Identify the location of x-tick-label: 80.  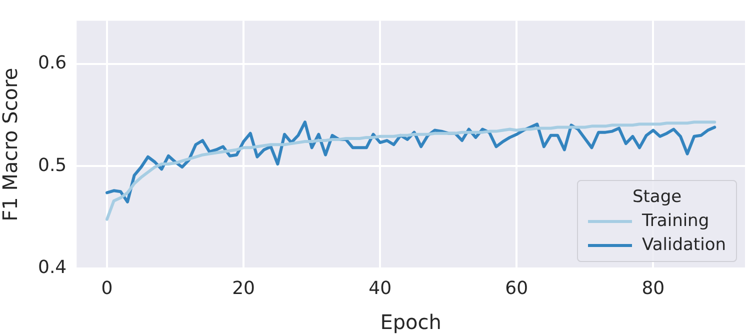
(653, 288).